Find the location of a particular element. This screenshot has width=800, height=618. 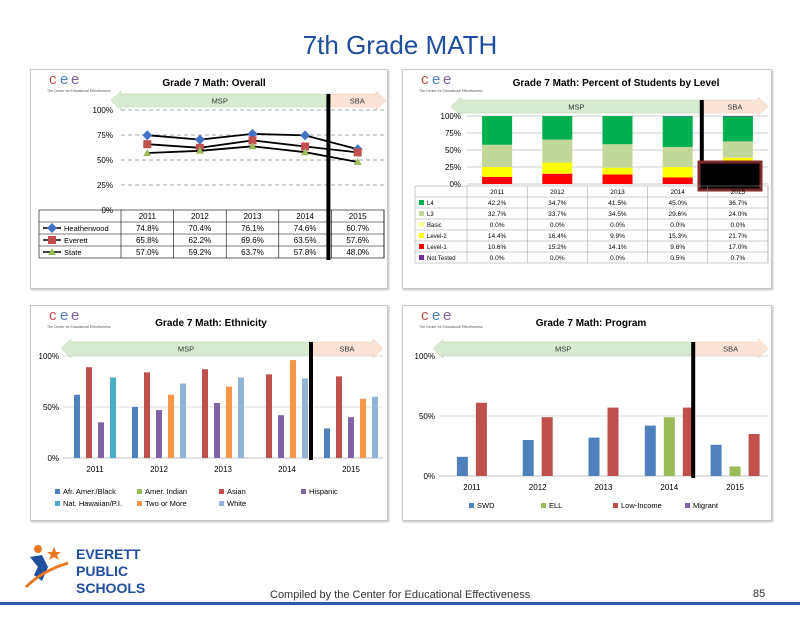

data-table-border is located at coordinates (591, 224).